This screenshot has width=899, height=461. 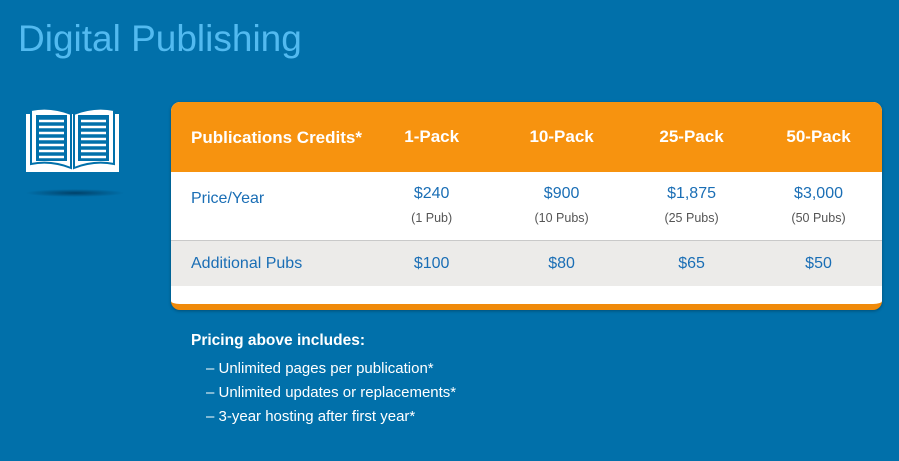 I want to click on price: $3,000, so click(x=818, y=193).